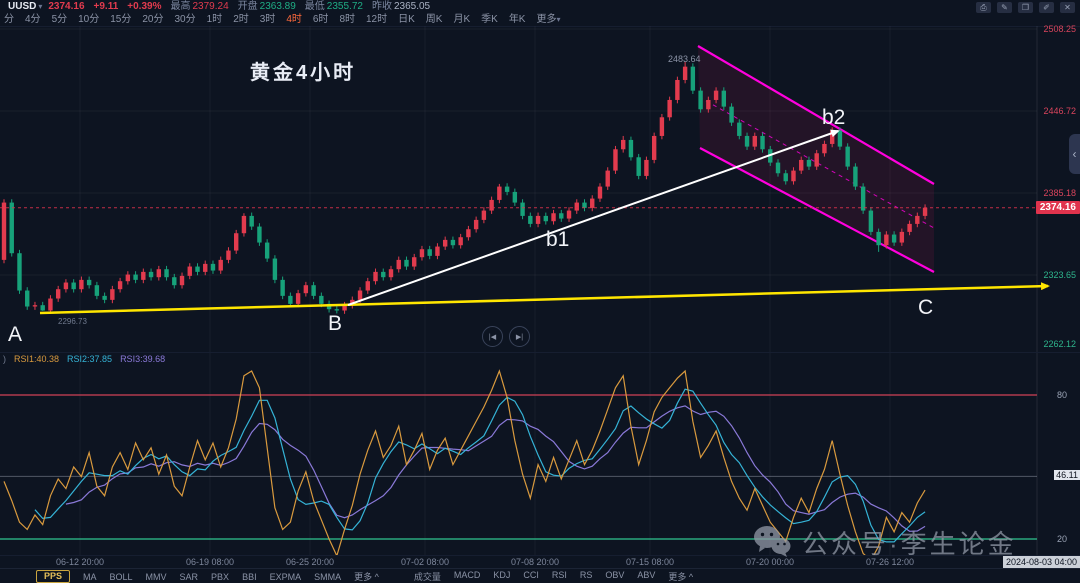 This screenshot has width=1080, height=583. Describe the element at coordinates (926, 307) in the screenshot. I see `point-c-label: C` at that location.